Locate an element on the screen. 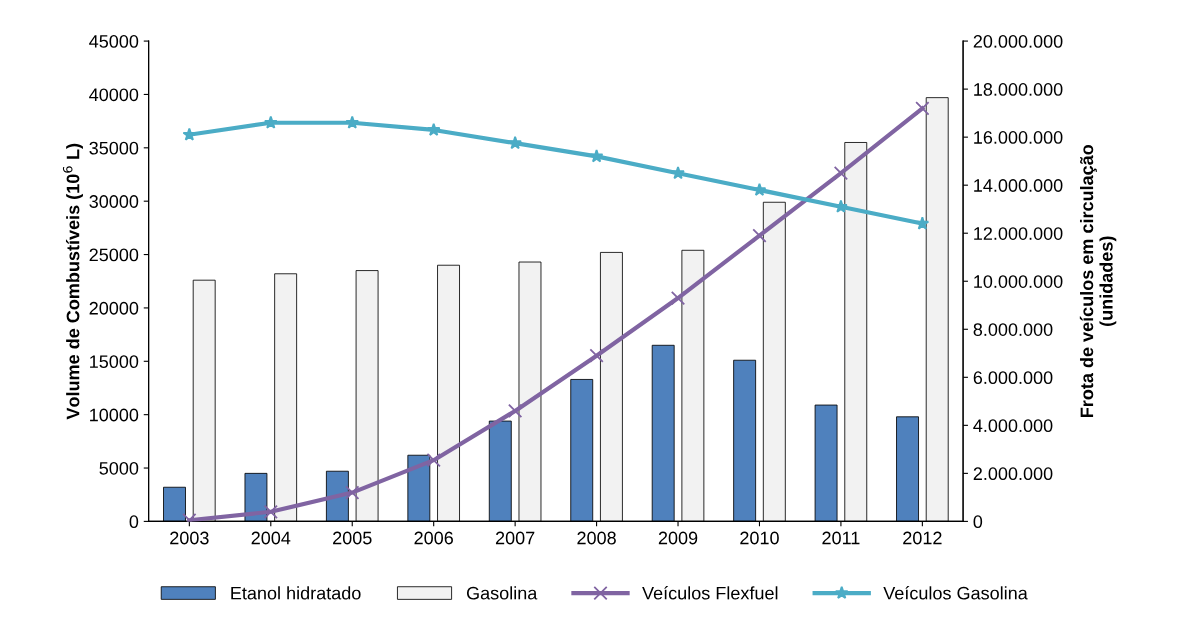  y-tick-label: 15000 is located at coordinates (114, 362).